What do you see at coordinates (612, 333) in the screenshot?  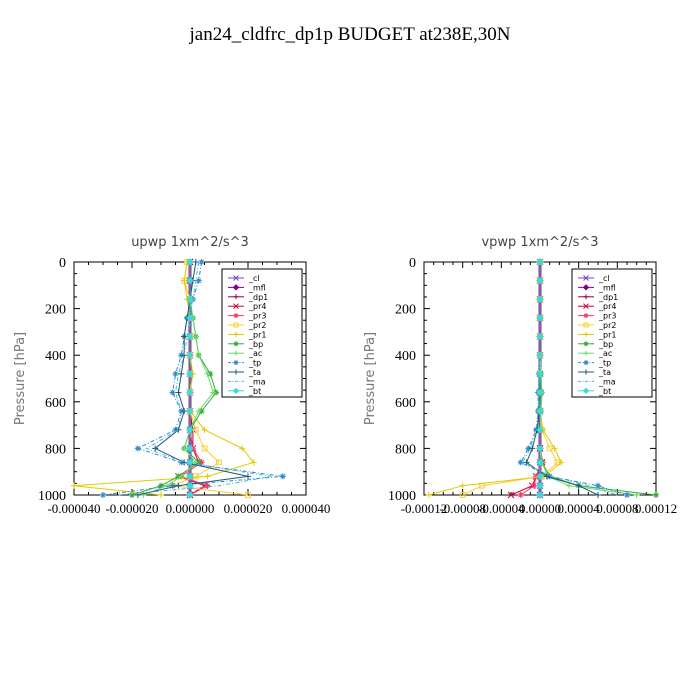 I see `legend-box` at bounding box center [612, 333].